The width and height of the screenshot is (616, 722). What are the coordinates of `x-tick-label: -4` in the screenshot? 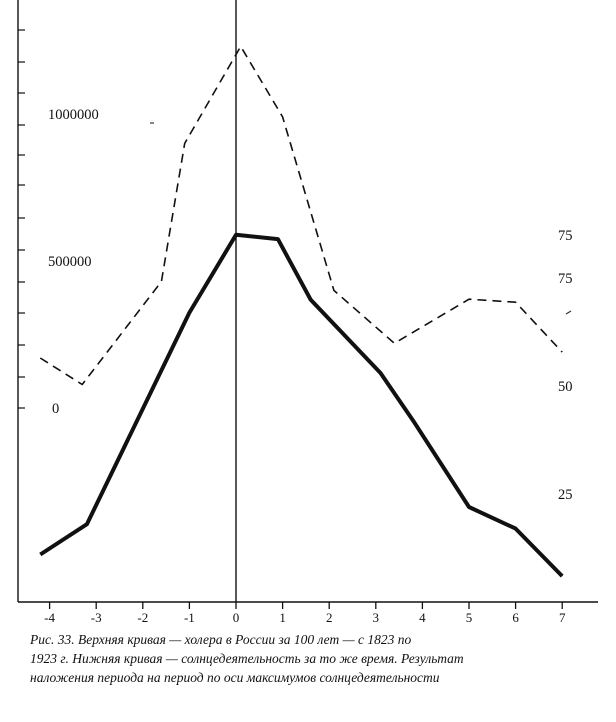 It's located at (49, 617).